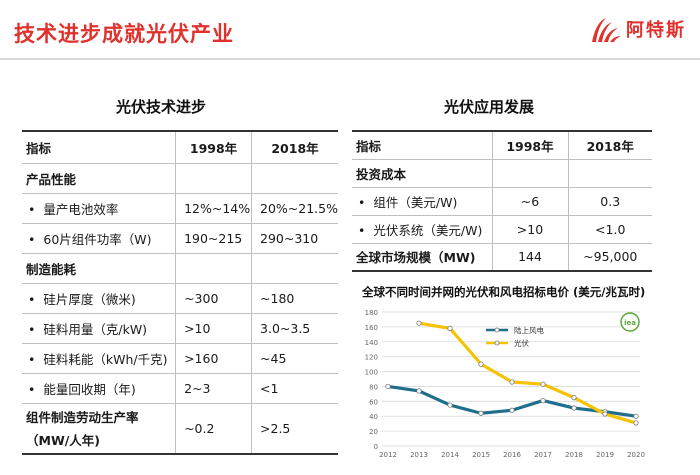 Image resolution: width=700 pixels, height=475 pixels. Describe the element at coordinates (294, 358) in the screenshot. I see `value-2018: ~45` at that location.